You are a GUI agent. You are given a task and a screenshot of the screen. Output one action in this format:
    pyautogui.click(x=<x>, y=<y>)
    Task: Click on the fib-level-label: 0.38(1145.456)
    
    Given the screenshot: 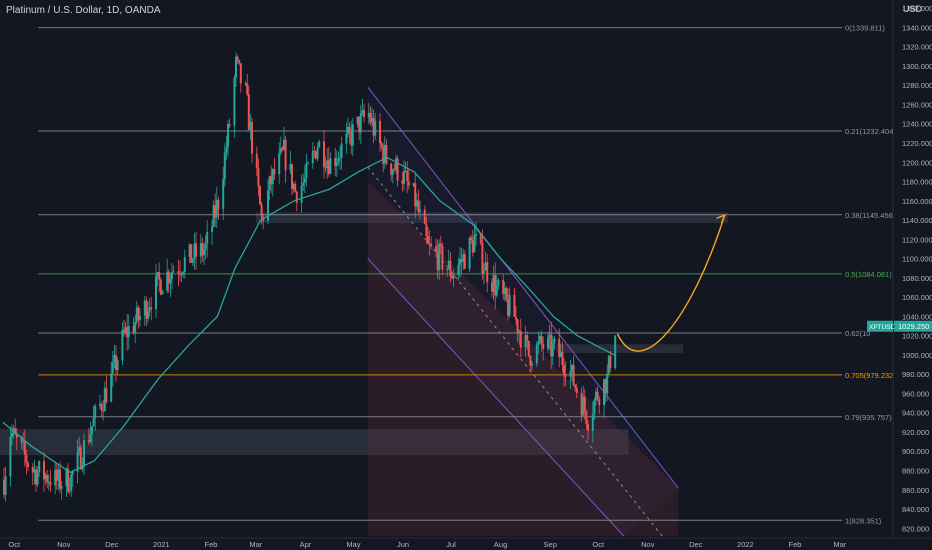 What is the action you would take?
    pyautogui.click(x=870, y=215)
    